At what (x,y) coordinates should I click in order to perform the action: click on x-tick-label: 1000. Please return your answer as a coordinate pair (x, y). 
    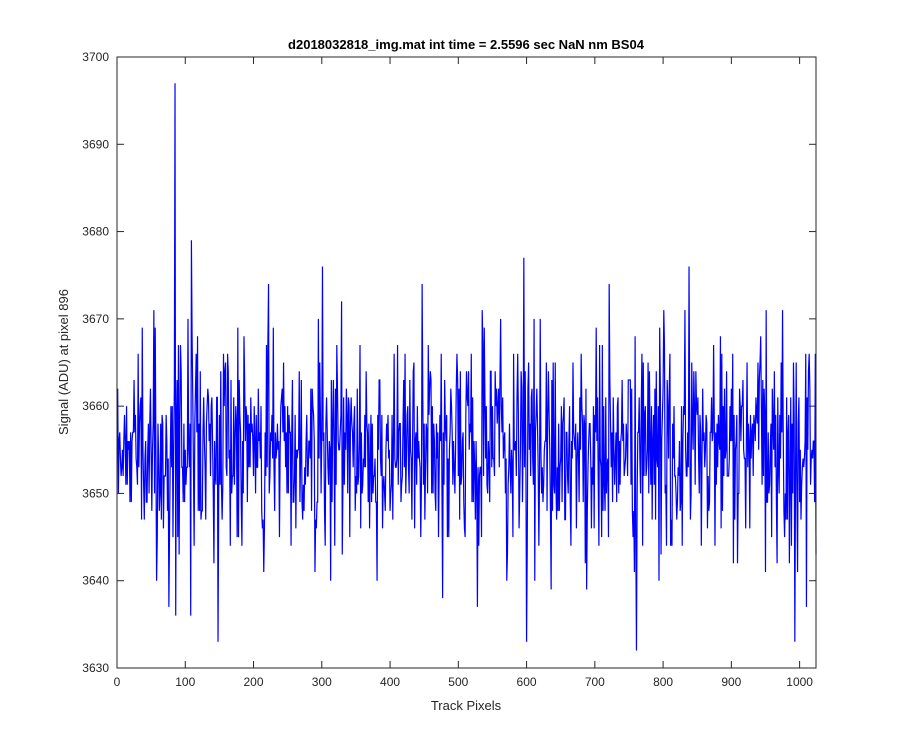
    Looking at the image, I should click on (799, 682).